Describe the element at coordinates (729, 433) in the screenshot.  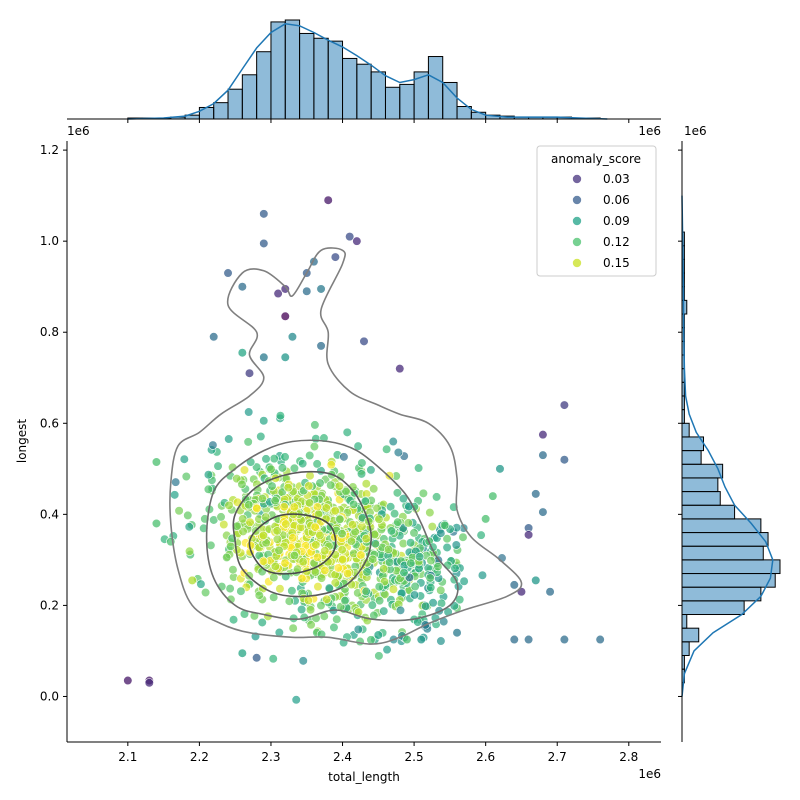
I see `right-marginal-histogram: 1e6` at that location.